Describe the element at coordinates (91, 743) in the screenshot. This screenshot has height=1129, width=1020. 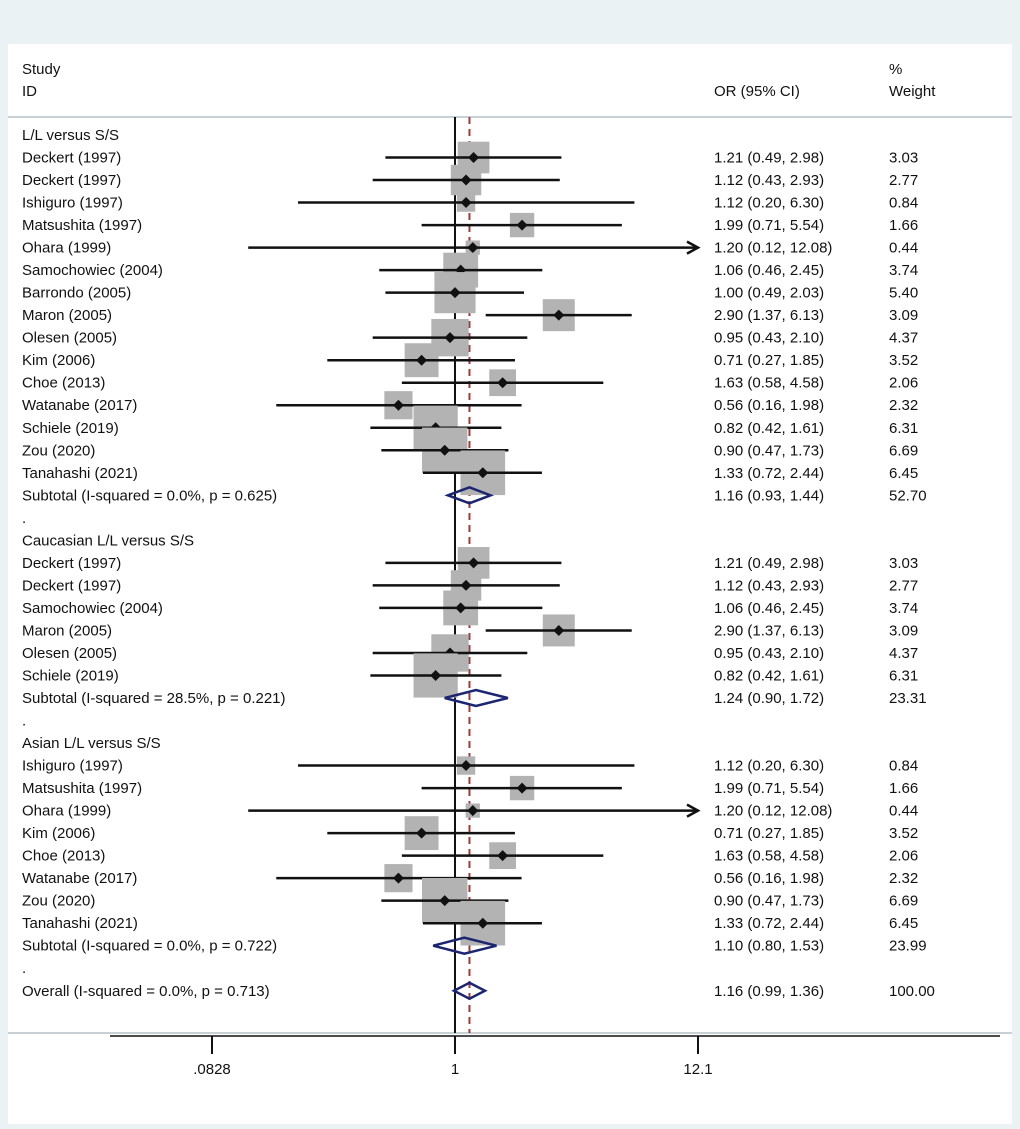
I see `subgroup-heading: Asian L/L versus S/S` at that location.